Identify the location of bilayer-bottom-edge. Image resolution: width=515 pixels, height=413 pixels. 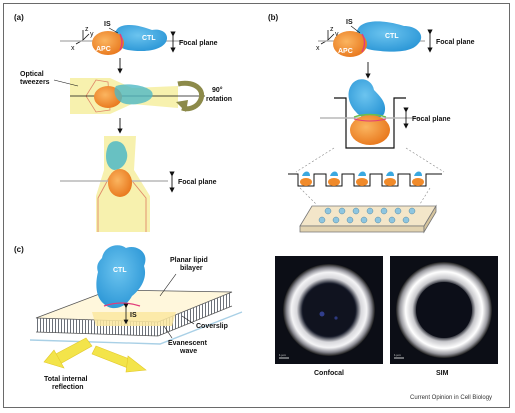
(134, 321).